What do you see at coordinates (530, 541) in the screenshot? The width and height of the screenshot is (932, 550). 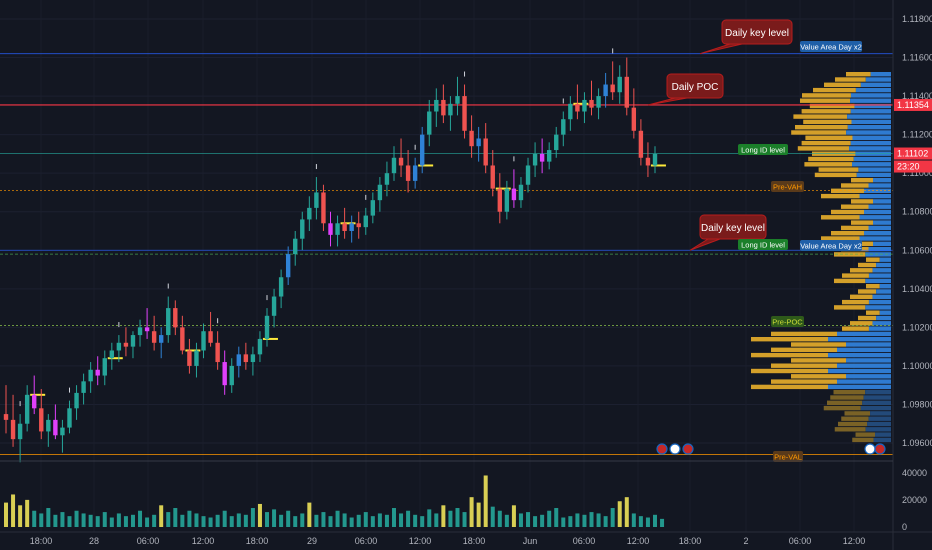 I see `time-tick-label: Jun` at bounding box center [530, 541].